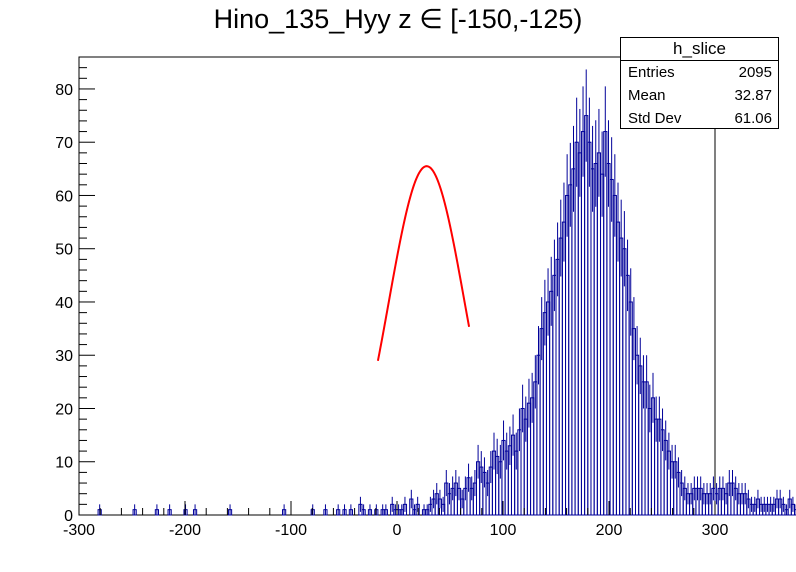  I want to click on stats-row-stddev: Std Dev 61.06, so click(699, 118).